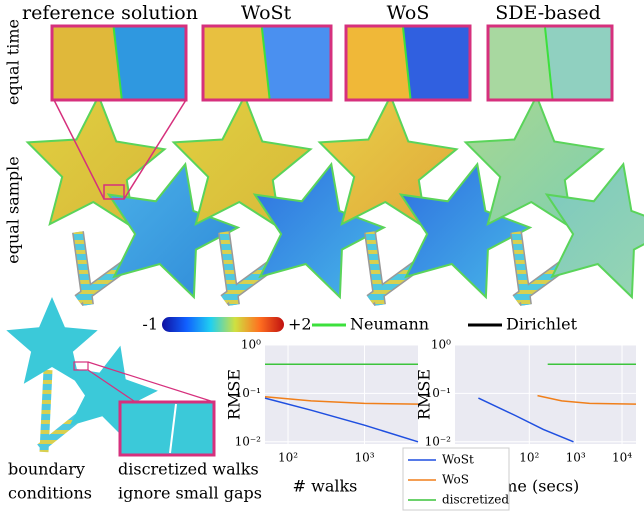  What do you see at coordinates (188, 469) in the screenshot?
I see `caption: discretized walks` at bounding box center [188, 469].